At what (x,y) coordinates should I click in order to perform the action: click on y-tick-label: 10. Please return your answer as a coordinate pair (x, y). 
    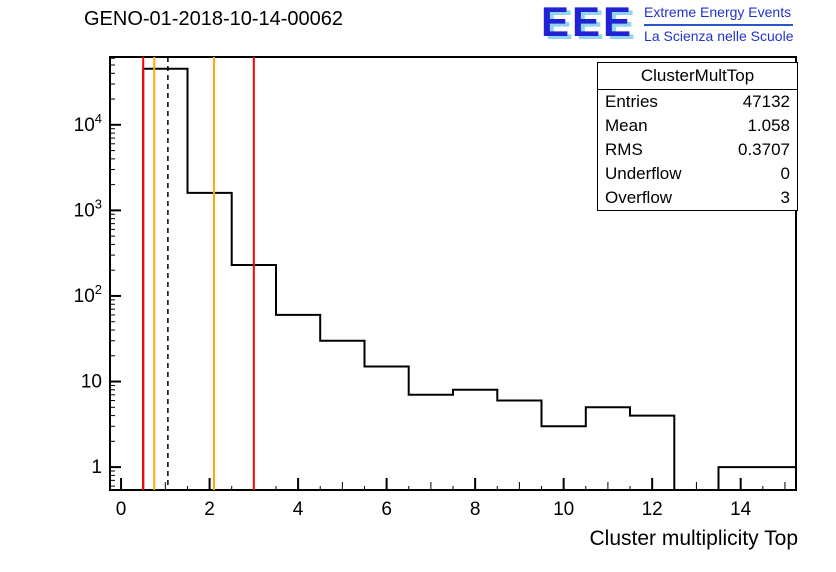
    Looking at the image, I should click on (91, 382).